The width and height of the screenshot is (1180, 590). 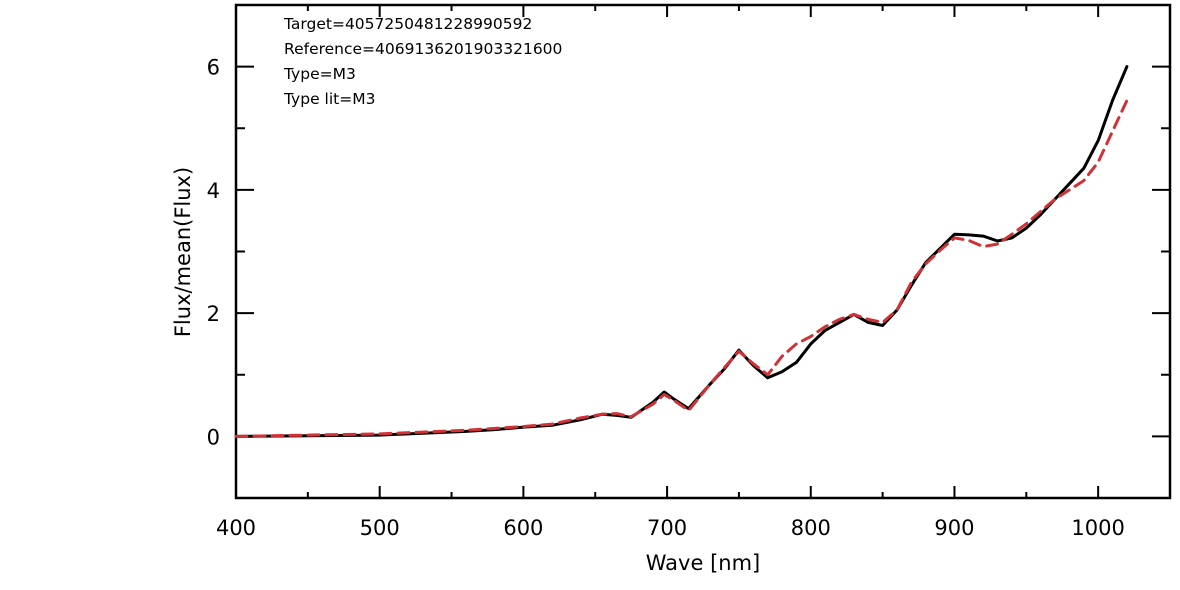 What do you see at coordinates (213, 191) in the screenshot?
I see `y-tick-label: 4` at bounding box center [213, 191].